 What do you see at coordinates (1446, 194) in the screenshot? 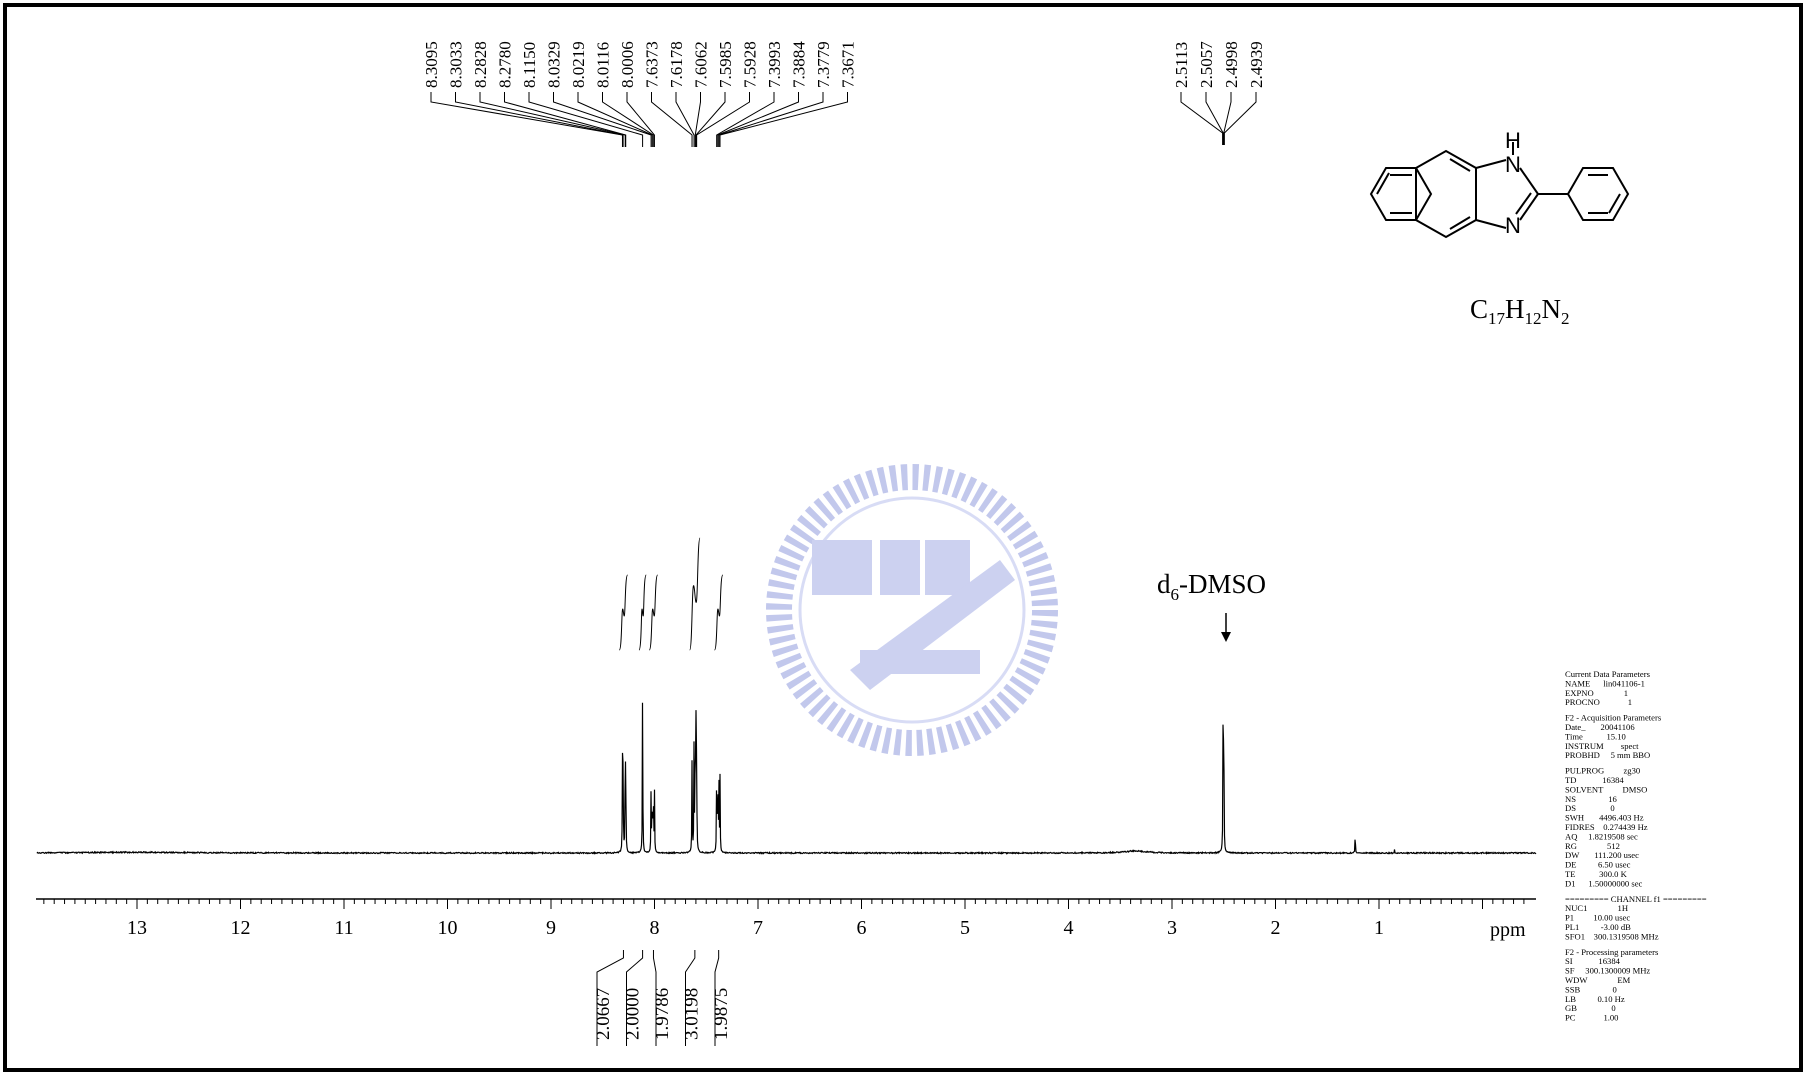
I see `ring-middle` at bounding box center [1446, 194].